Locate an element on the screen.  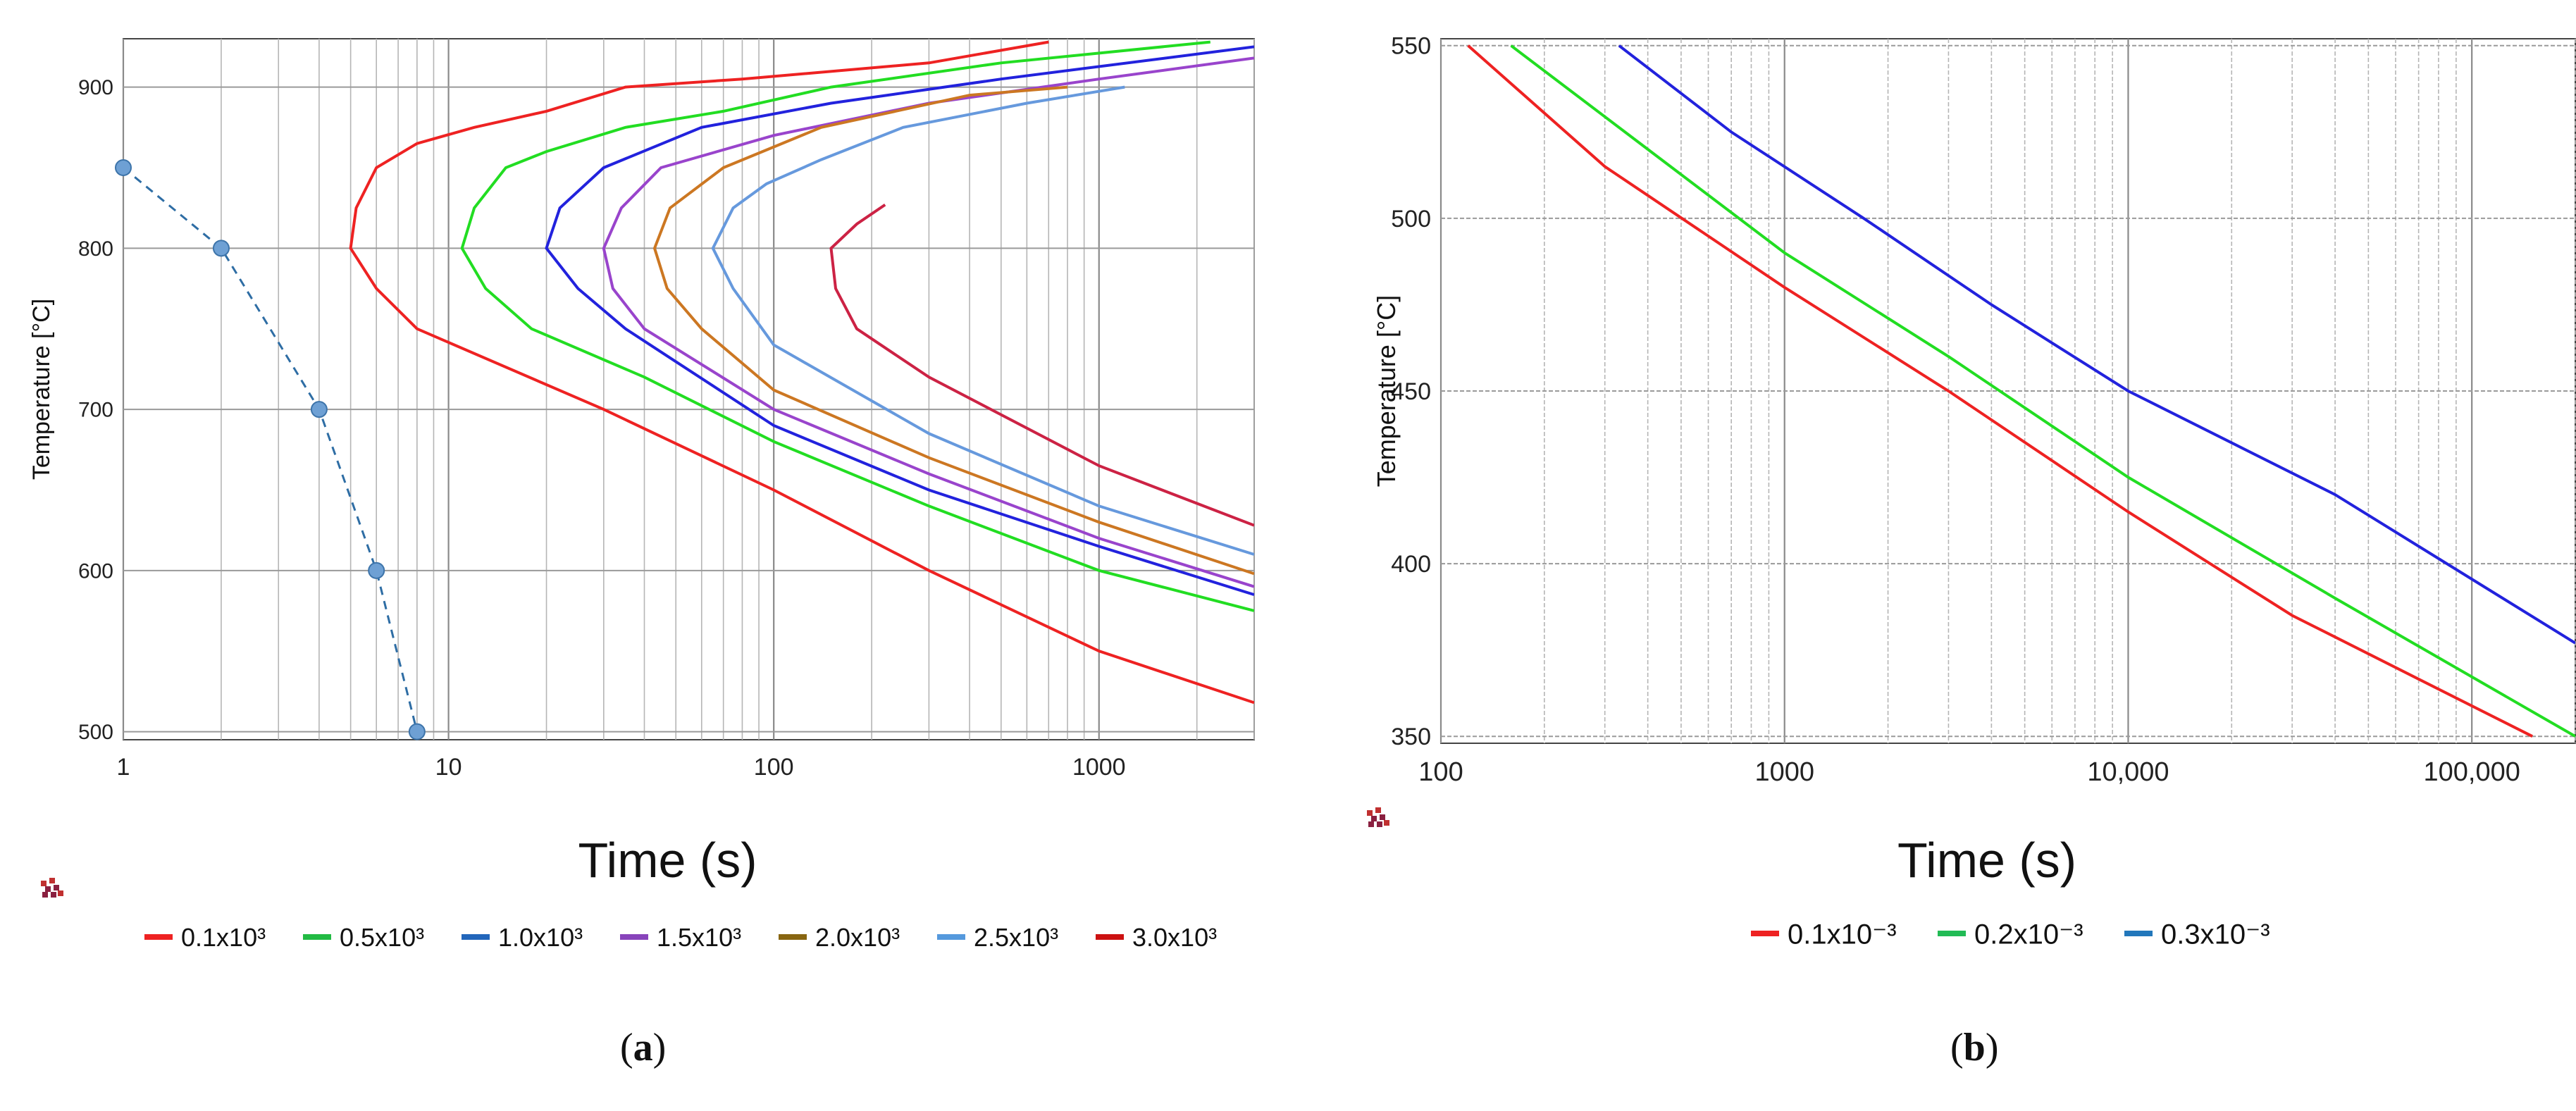
legend-label: 1.5x10³ is located at coordinates (699, 937).